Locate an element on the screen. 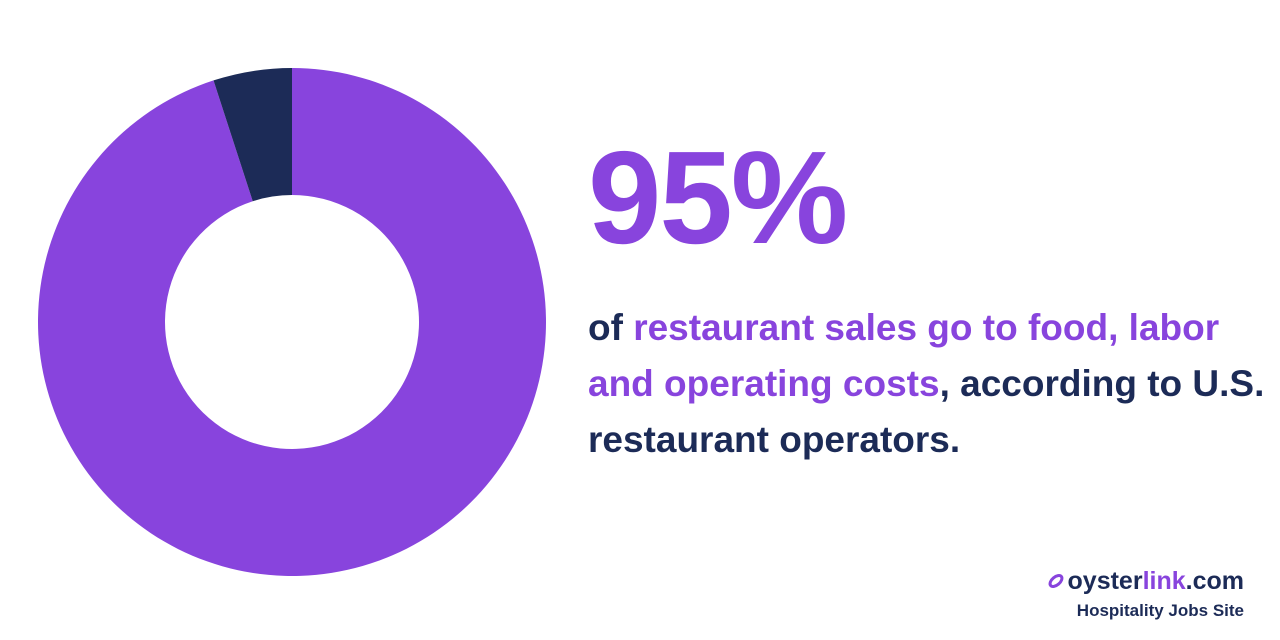  brand-name-link: link is located at coordinates (1164, 581).